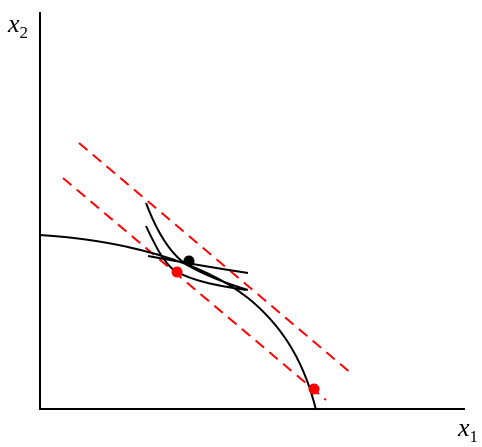 The image size is (482, 447). What do you see at coordinates (463, 427) in the screenshot?
I see `x-axis-label-letter: x` at bounding box center [463, 427].